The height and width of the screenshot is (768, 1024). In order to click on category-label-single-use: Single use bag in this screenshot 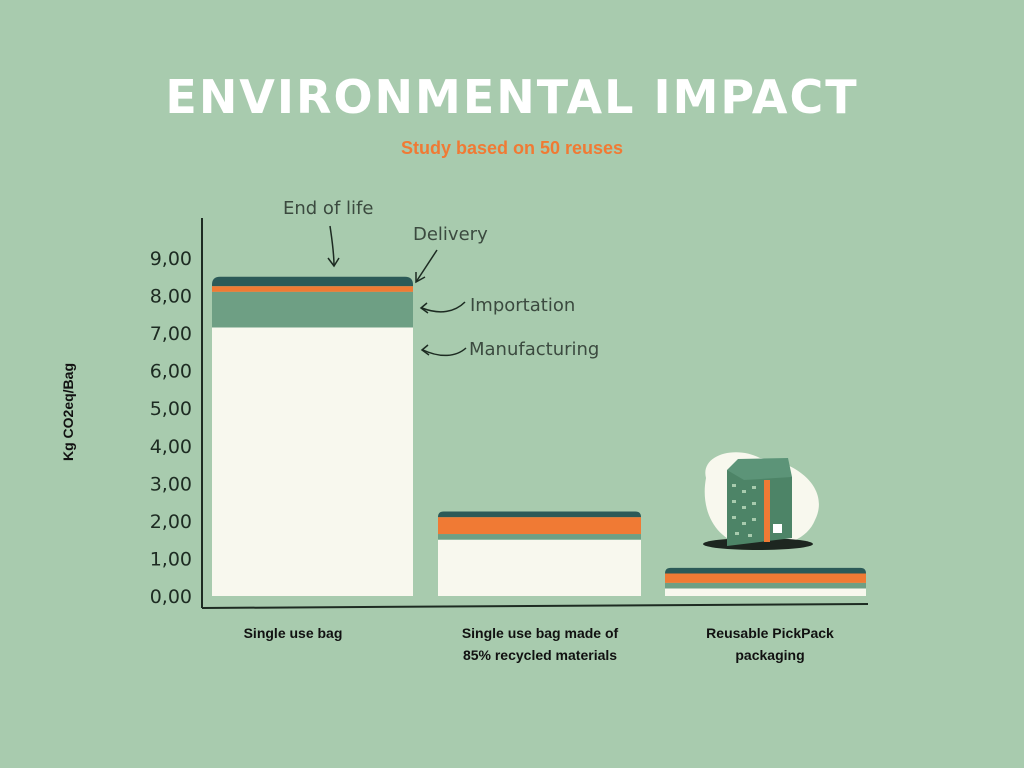, I will do `click(293, 633)`.